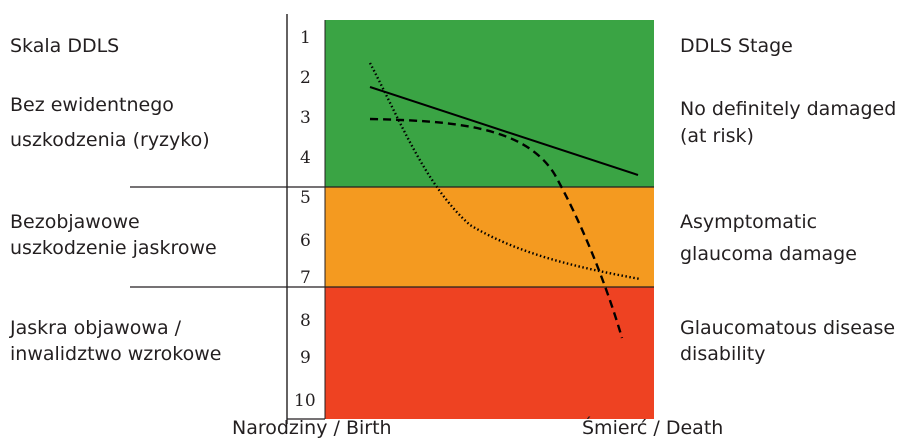 This screenshot has height=444, width=910. What do you see at coordinates (749, 222) in the screenshot?
I see `right-zone2-line1: Asymptomatic` at bounding box center [749, 222].